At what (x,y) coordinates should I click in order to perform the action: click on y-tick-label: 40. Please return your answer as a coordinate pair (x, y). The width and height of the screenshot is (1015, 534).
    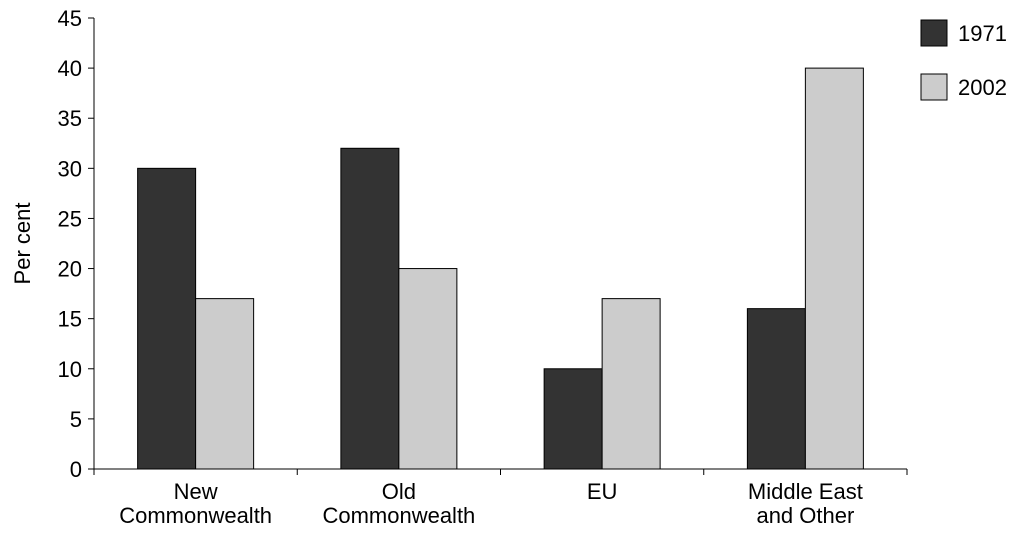
    Looking at the image, I should click on (70, 68).